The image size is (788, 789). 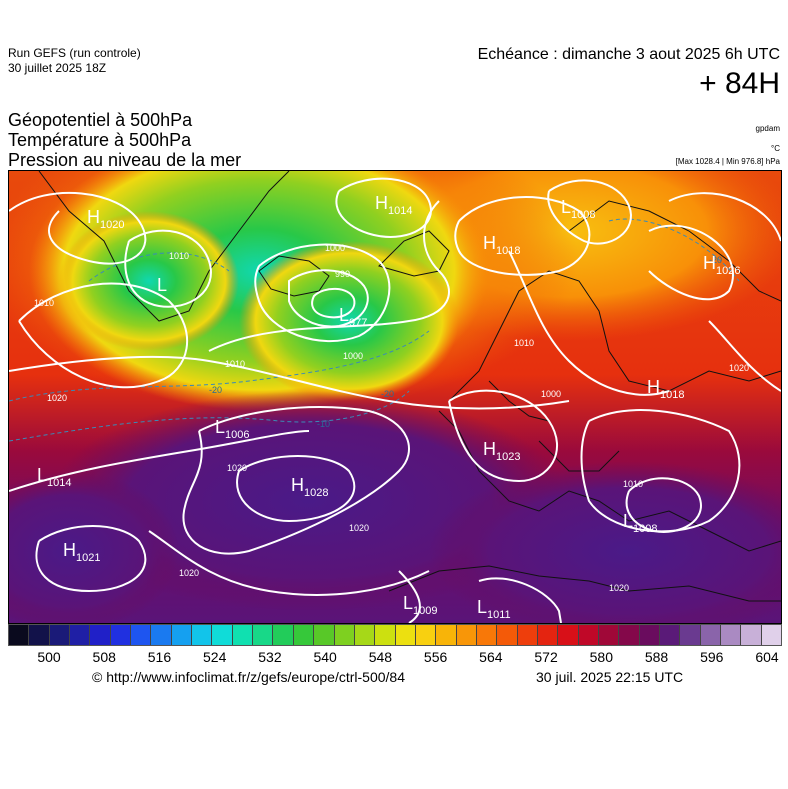 What do you see at coordinates (628, 54) in the screenshot?
I see `valid-time: Echéance : dimanche 3 aout 2025 6h UTC` at bounding box center [628, 54].